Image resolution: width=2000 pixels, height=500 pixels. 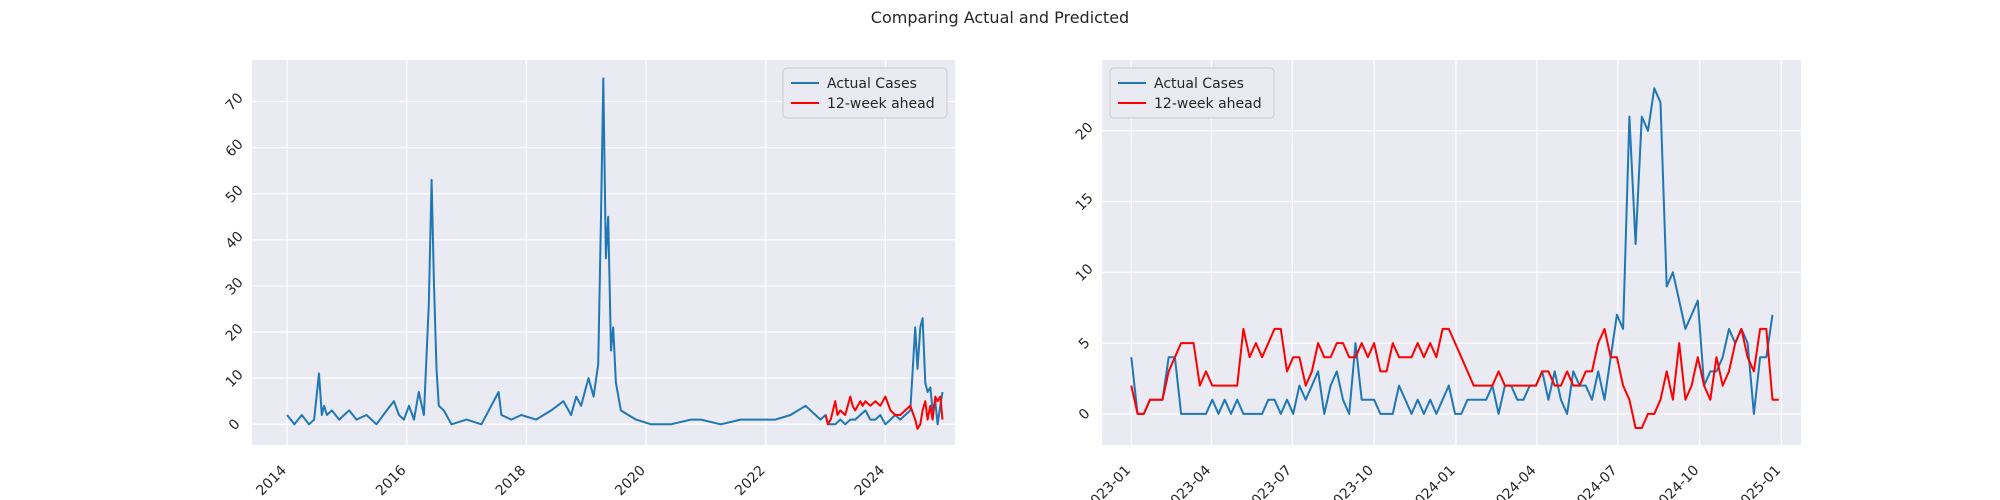 I want to click on y-tick-label: 40, so click(x=235, y=241).